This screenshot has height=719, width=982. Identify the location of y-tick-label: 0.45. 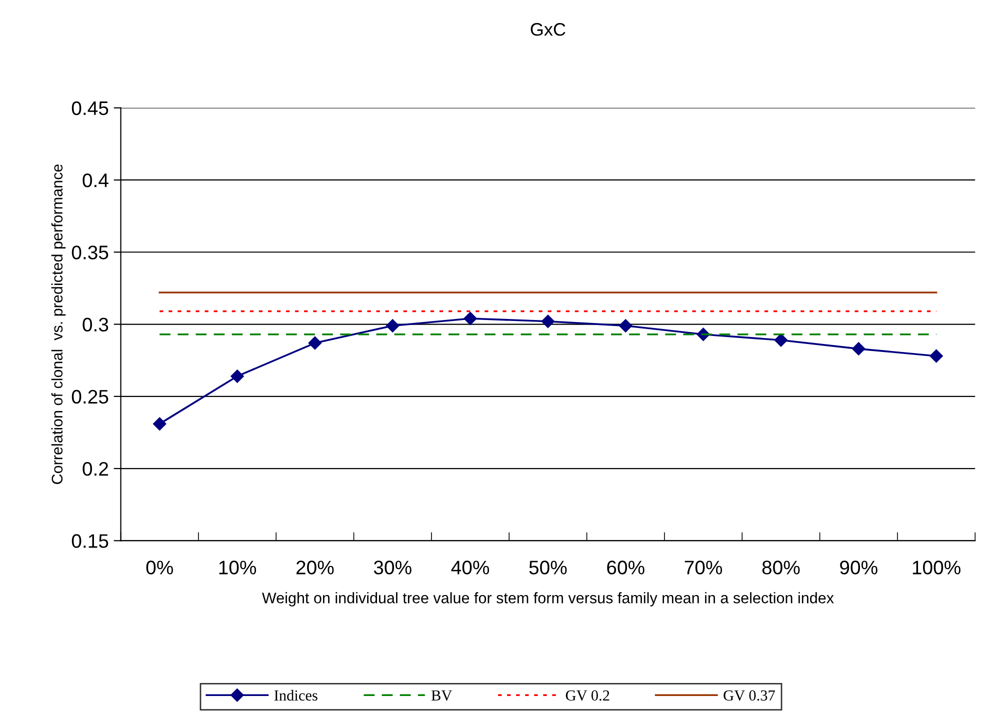
(90, 108).